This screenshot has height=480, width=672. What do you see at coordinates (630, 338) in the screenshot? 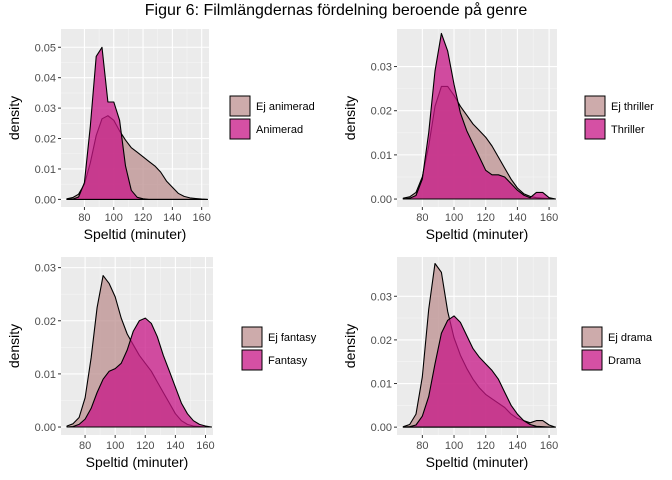
I see `legend-label-1: Ej drama` at bounding box center [630, 338].